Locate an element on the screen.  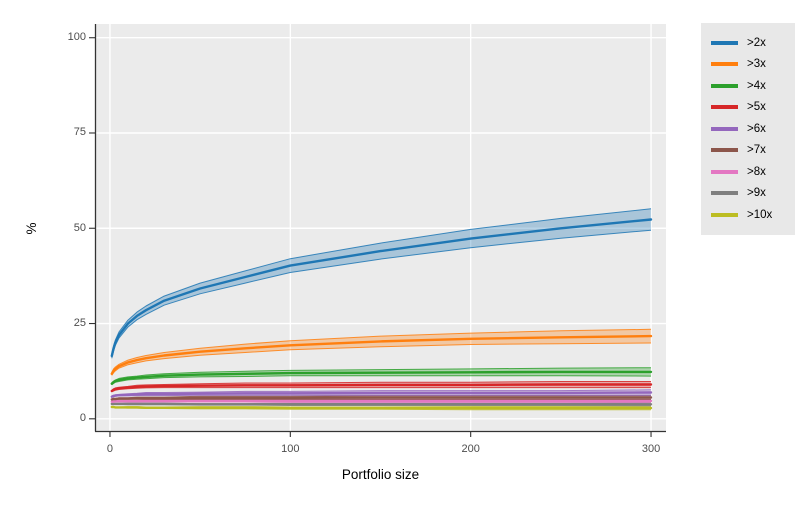
legend-label: >2x is located at coordinates (756, 43).